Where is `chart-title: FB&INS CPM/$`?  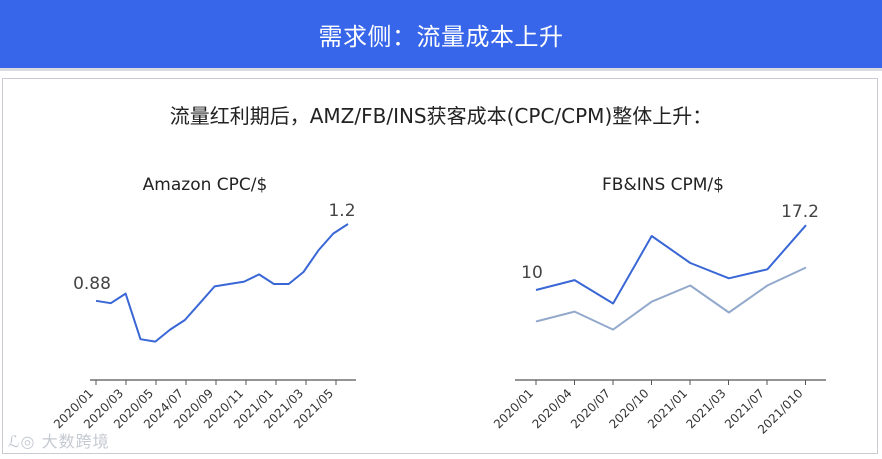 chart-title: FB&INS CPM/$ is located at coordinates (663, 185).